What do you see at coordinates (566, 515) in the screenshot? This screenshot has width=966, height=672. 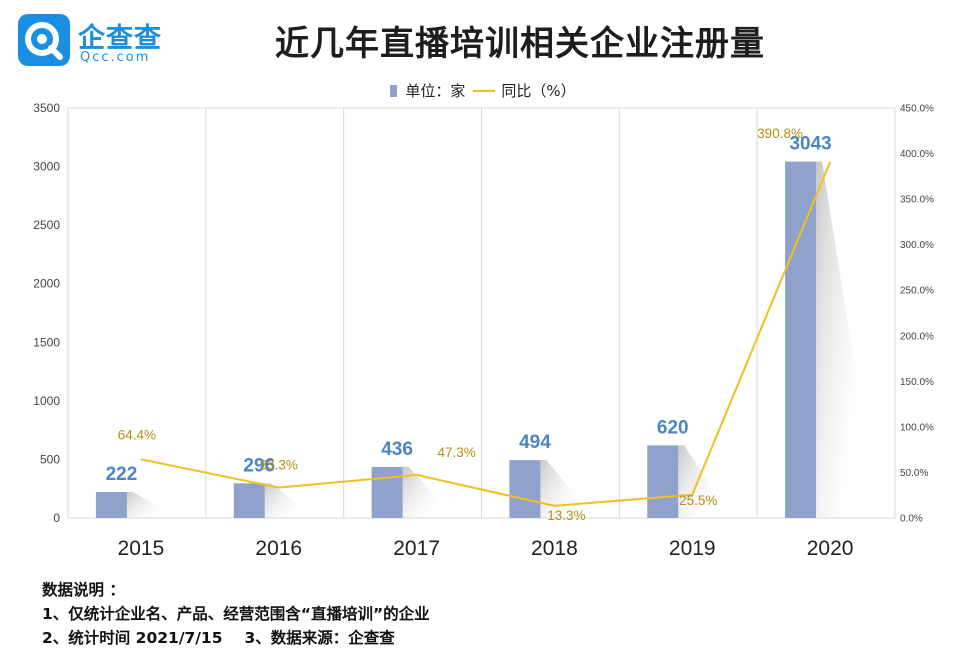 I see `line-value-label: 13.3%` at bounding box center [566, 515].